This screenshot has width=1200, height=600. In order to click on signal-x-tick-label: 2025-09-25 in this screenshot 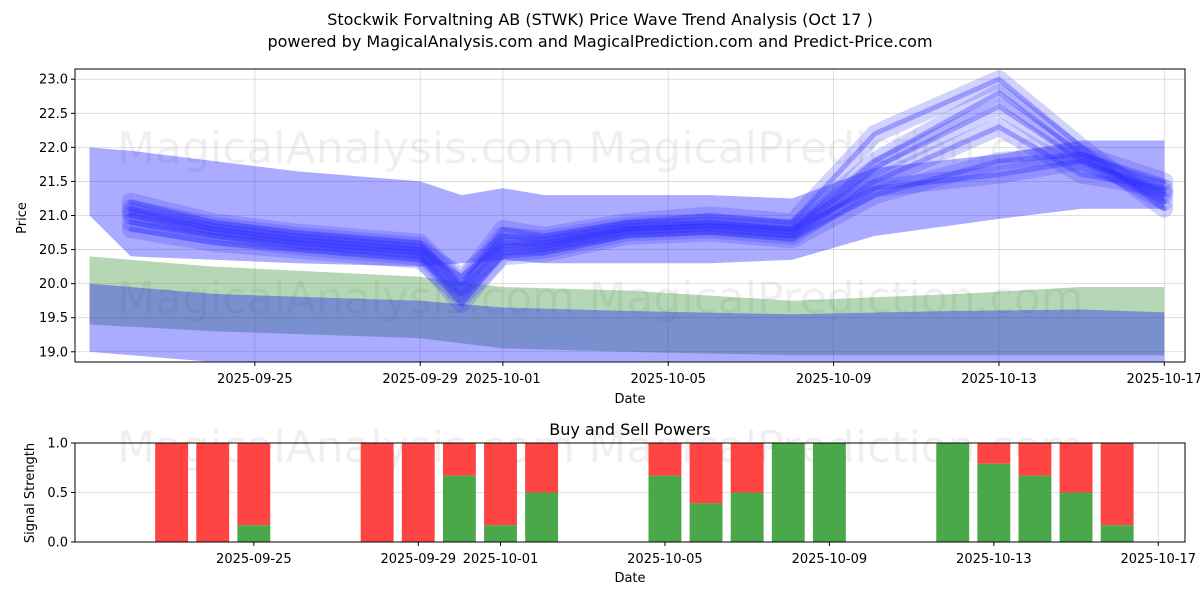, I will do `click(254, 559)`.